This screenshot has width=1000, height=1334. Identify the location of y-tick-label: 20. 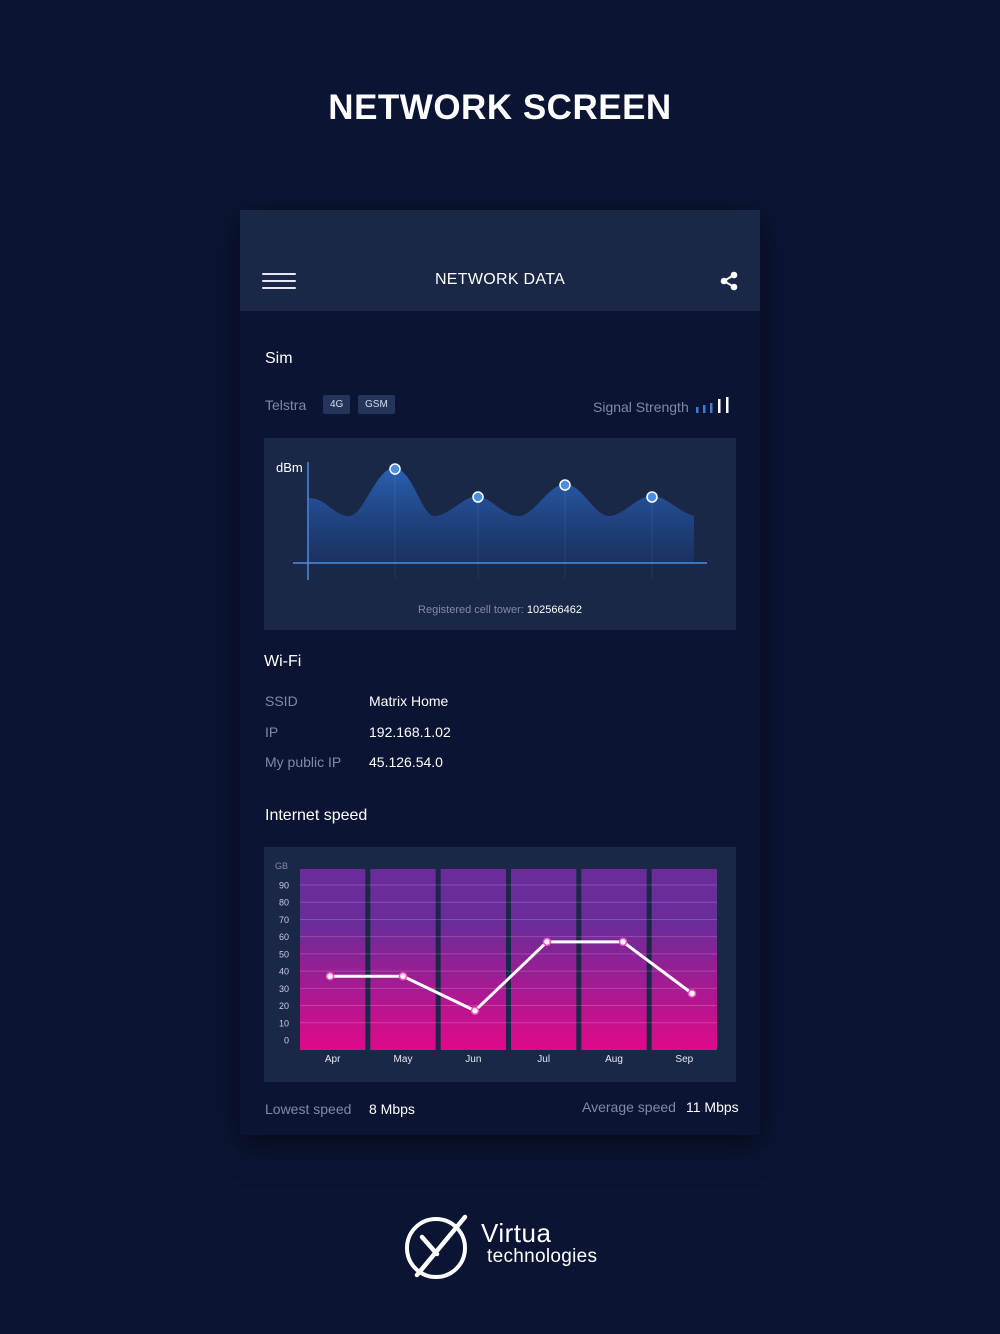
(284, 1006).